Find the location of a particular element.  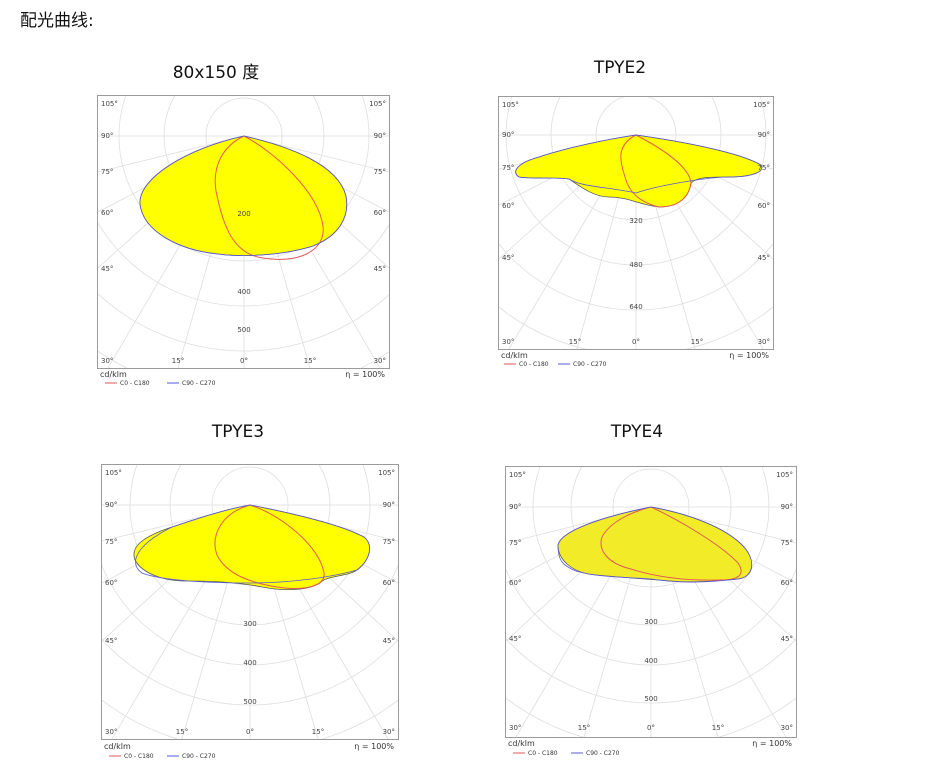

legend-3: cd/klm η = 100% C0 - C180 C90 - C270 is located at coordinates (249, 751).